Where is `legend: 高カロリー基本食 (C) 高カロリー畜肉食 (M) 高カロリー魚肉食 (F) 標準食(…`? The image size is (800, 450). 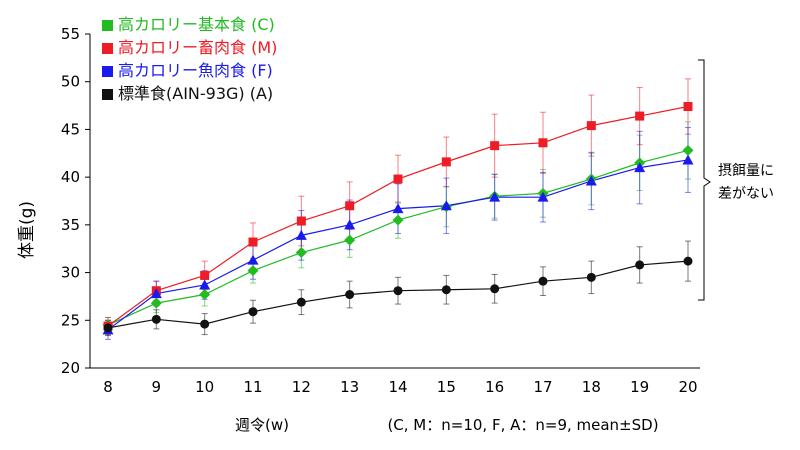 legend: 高カロリー基本食 (C) 高カロリー畜肉食 (M) 高カロリー魚肉食 (F) 標準食(… is located at coordinates (189, 59).